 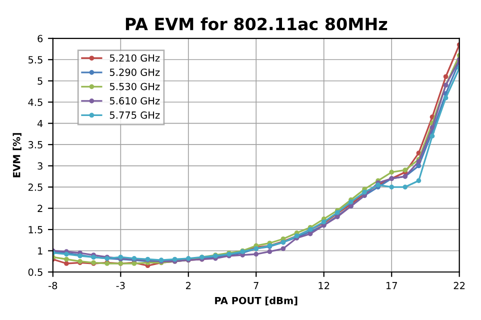 What do you see at coordinates (40, 81) in the screenshot?
I see `y-tick-label: 5` at bounding box center [40, 81].